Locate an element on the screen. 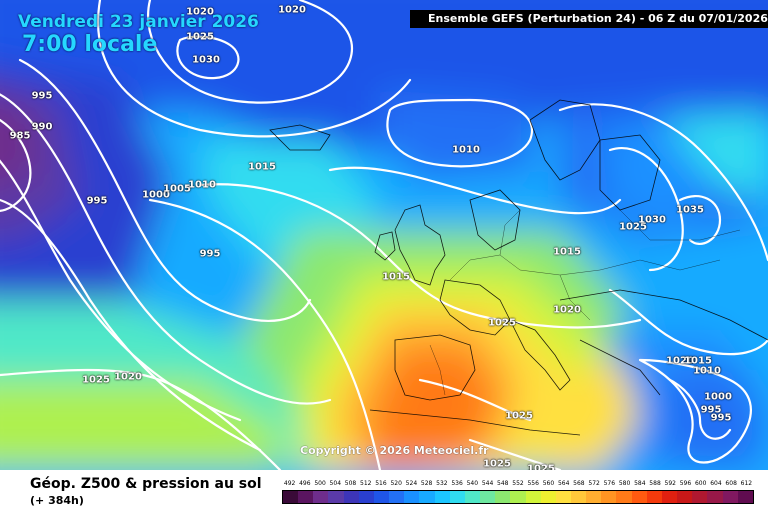 The image size is (768, 512). color-scale-label: 532 is located at coordinates (442, 483).